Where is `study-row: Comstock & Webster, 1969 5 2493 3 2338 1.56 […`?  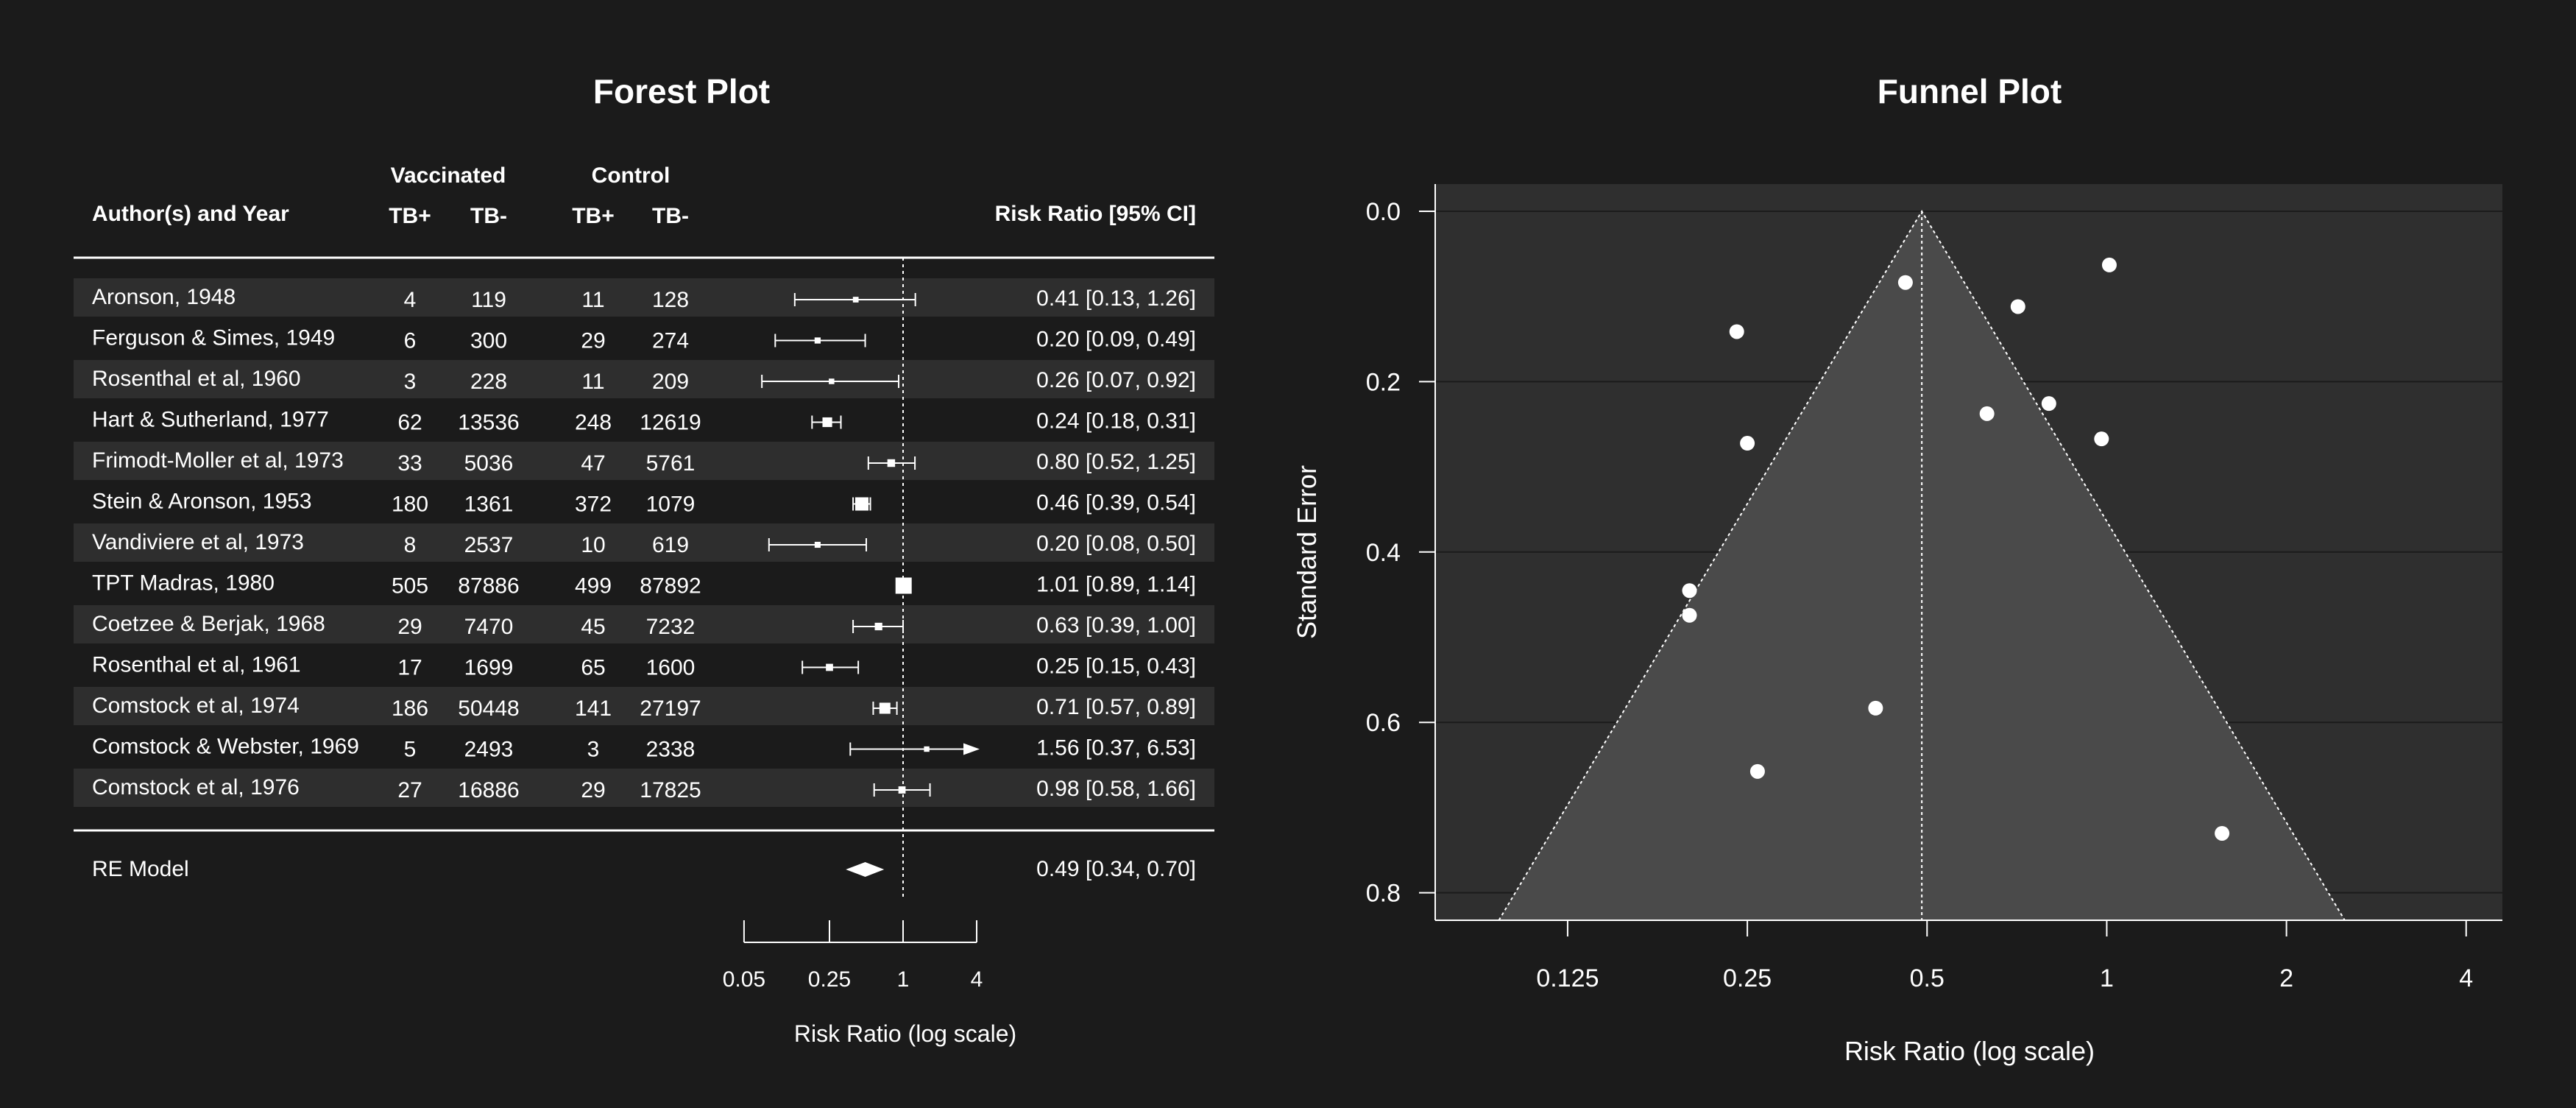
study-row: Comstock & Webster, 1969 5 2493 3 2338 1.56 [… is located at coordinates (644, 748).